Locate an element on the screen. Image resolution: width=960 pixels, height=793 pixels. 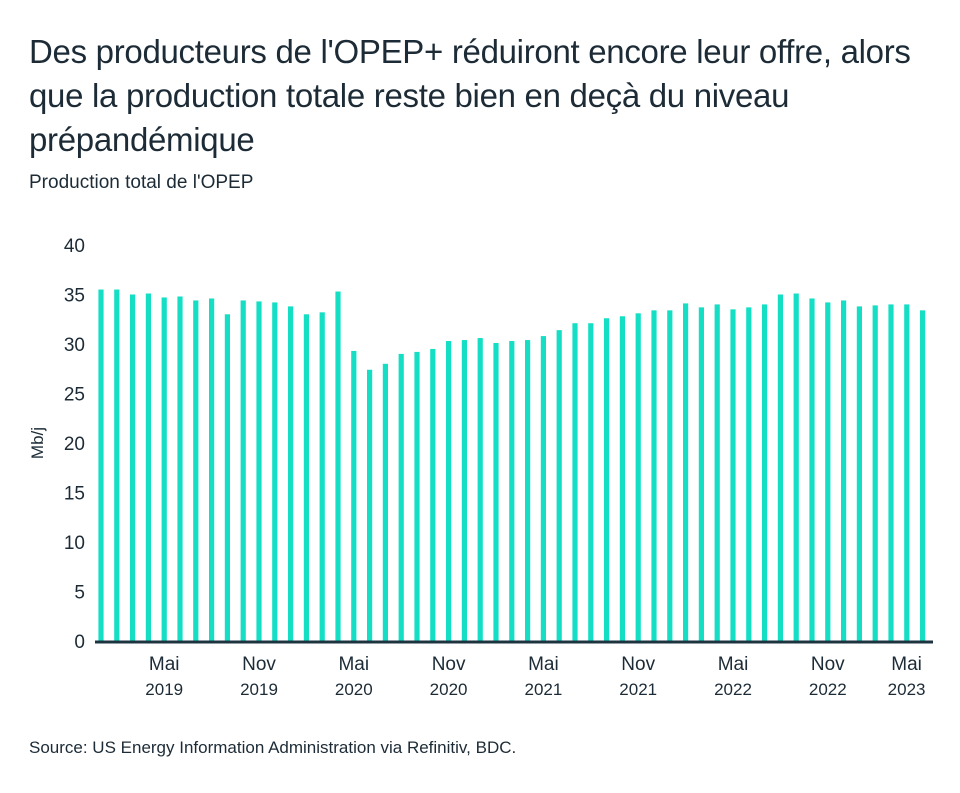
y-tick-label: 40 is located at coordinates (74, 246).